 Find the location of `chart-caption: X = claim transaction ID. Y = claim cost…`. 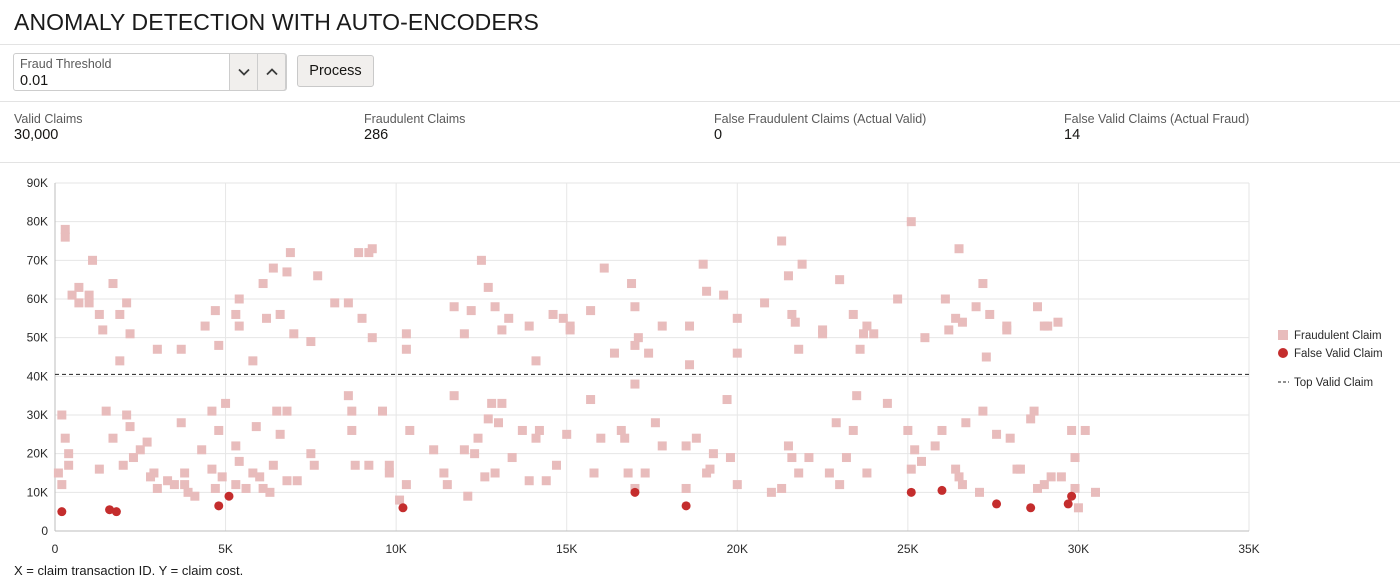

chart-caption: X = claim transaction ID. Y = claim cost… is located at coordinates (129, 570).